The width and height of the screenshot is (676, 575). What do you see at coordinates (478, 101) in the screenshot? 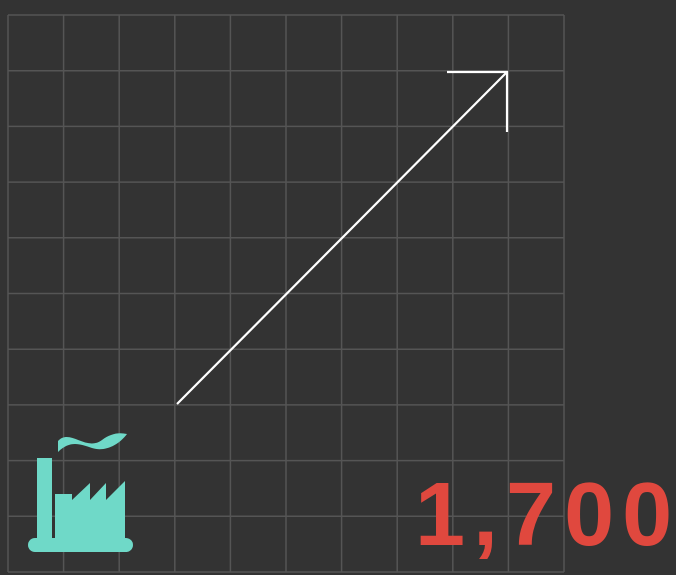
I see `arrow-head` at bounding box center [478, 101].